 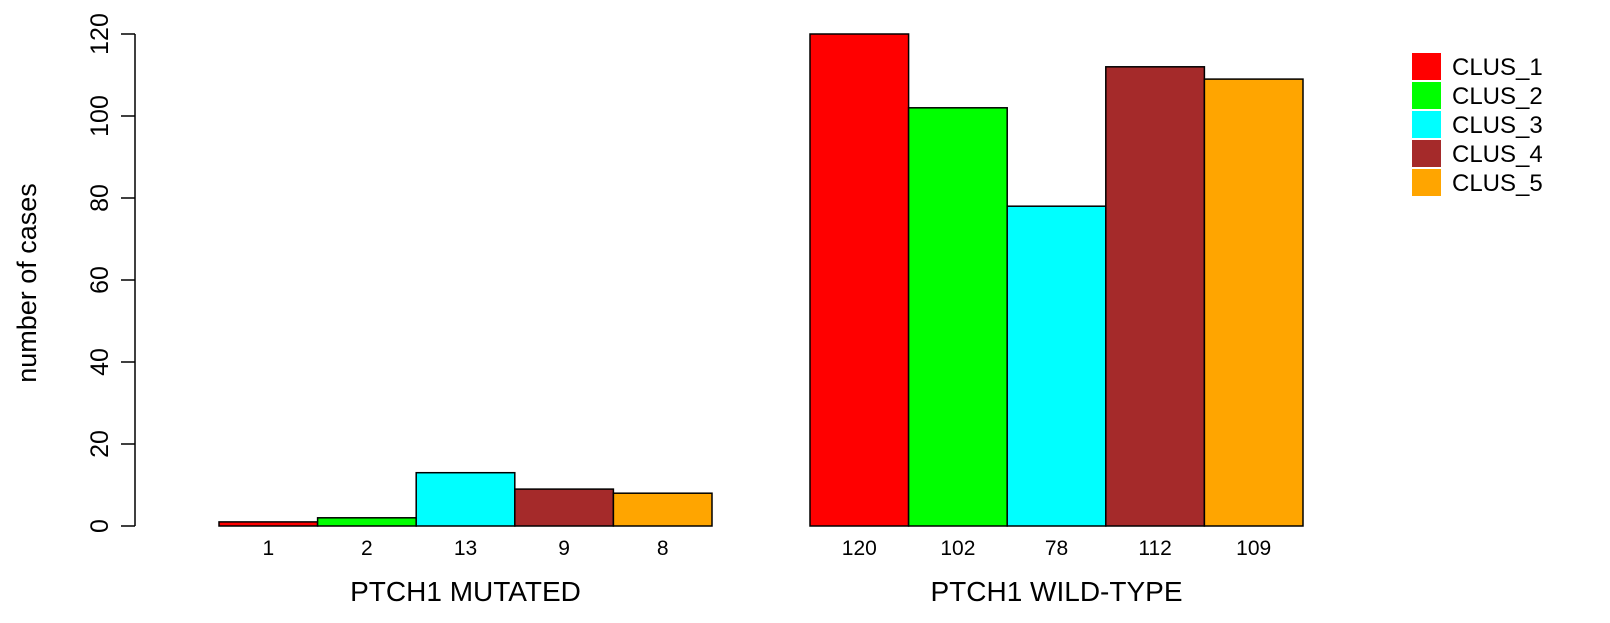 What do you see at coordinates (100, 34) in the screenshot?
I see `y-tick-label: 120` at bounding box center [100, 34].